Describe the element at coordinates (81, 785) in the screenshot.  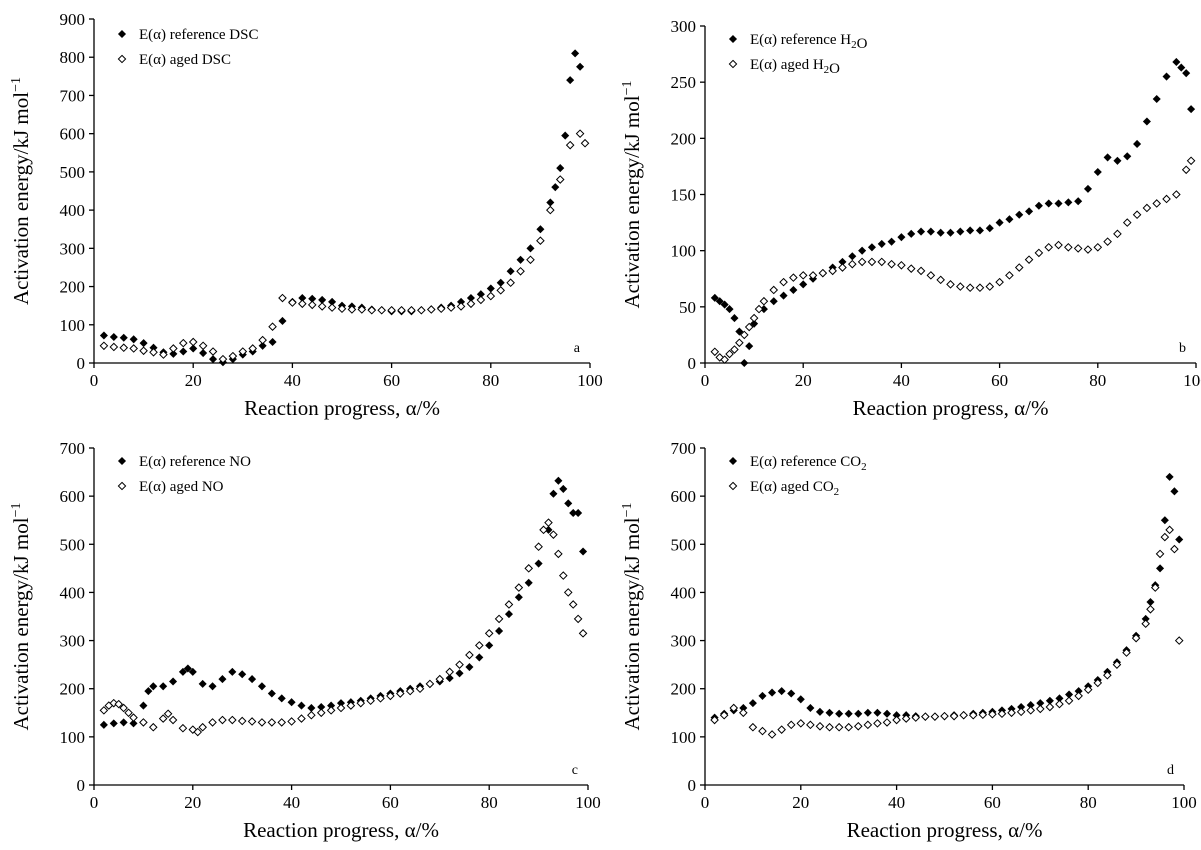
I see `y-tick-label: 0` at that location.